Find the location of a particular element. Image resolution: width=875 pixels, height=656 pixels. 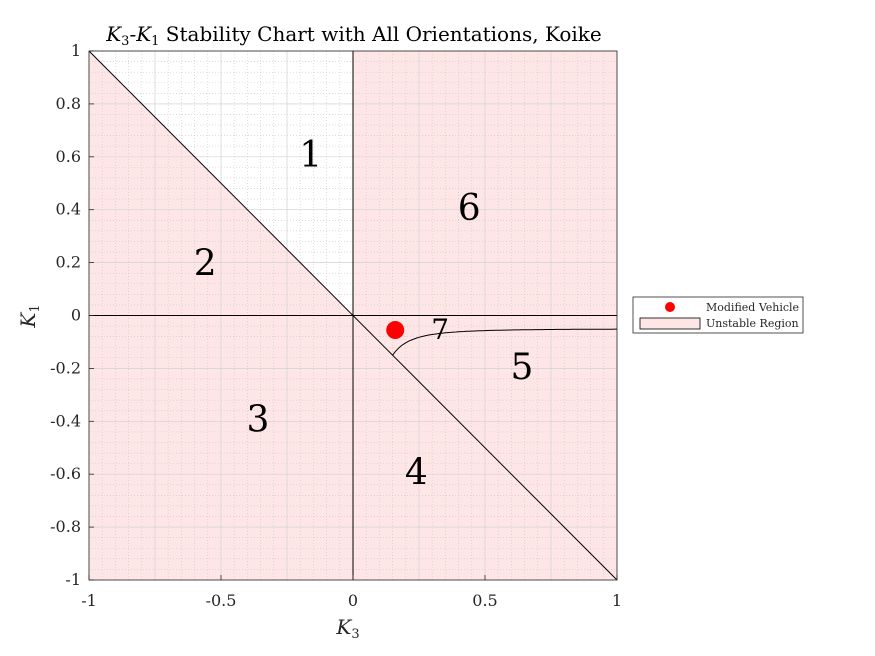

legend: Modified Vehicle Unstable Region is located at coordinates (718, 315).